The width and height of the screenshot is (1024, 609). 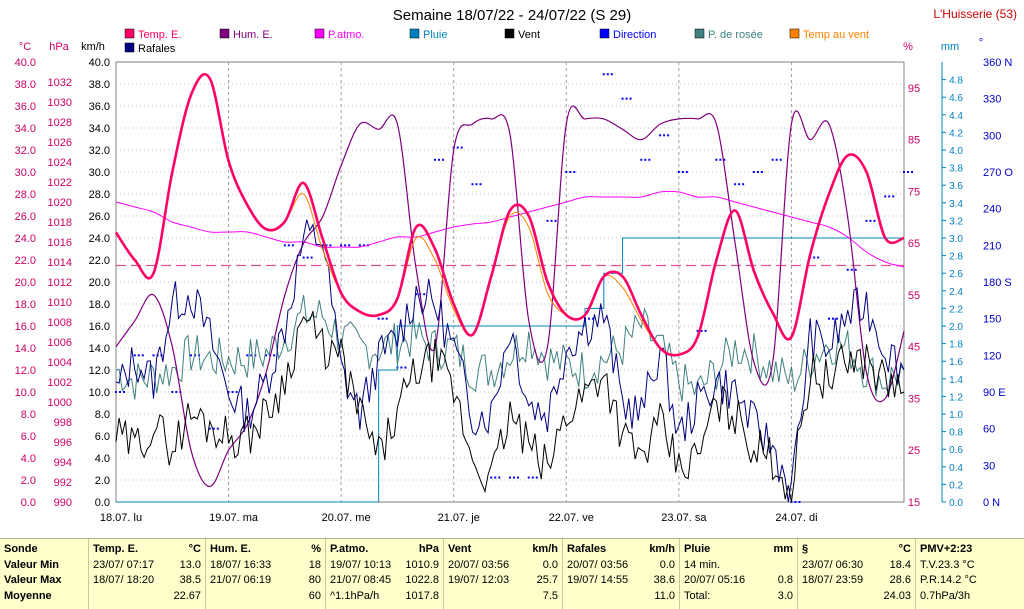 What do you see at coordinates (60, 363) in the screenshot?
I see `pressure-tick-label: 1004` at bounding box center [60, 363].